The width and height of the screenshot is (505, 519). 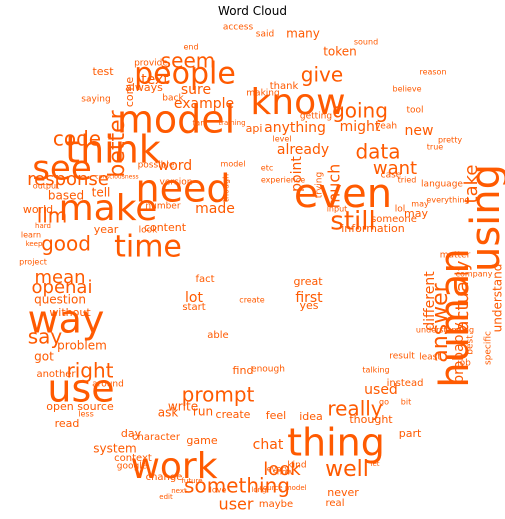 What do you see at coordinates (68, 179) in the screenshot?
I see `cloud-word: response` at bounding box center [68, 179].